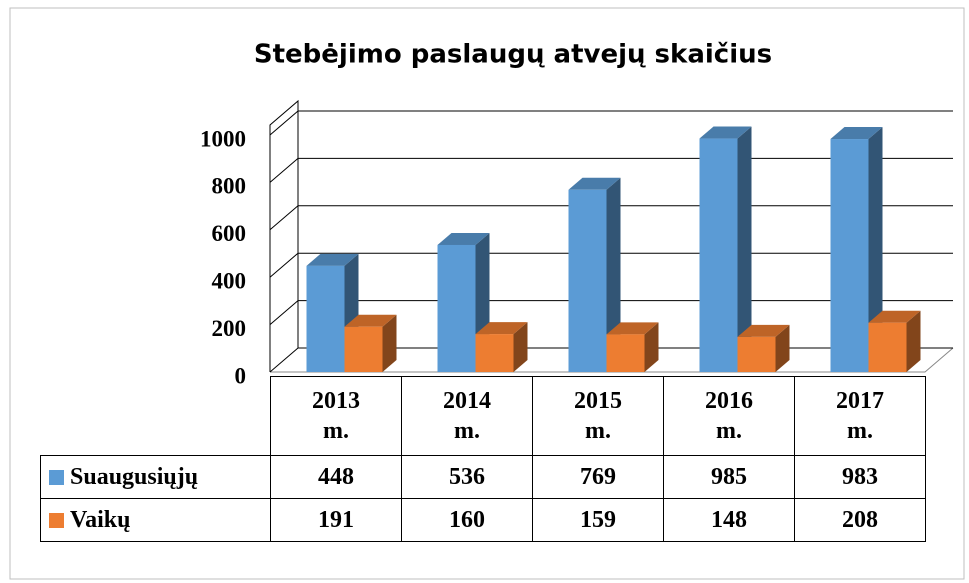 The width and height of the screenshot is (969, 583). I want to click on legend-label: Vaikų, so click(100, 520).